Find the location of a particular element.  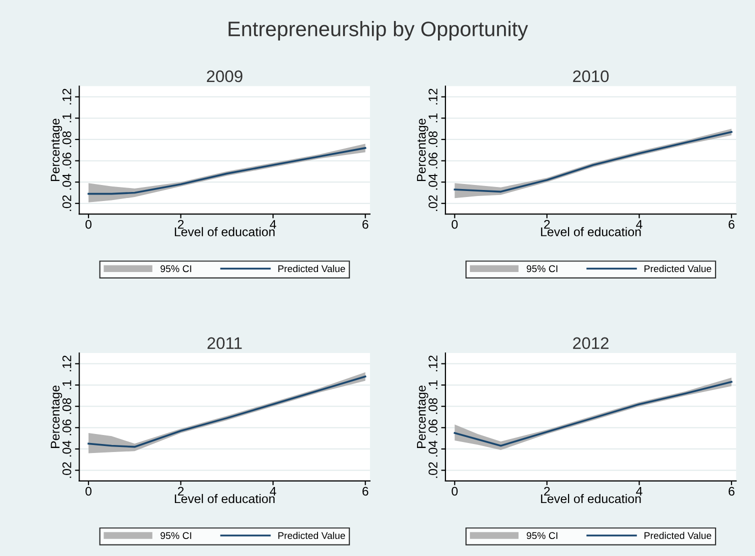

chart-subtitle: 2012 is located at coordinates (590, 343).